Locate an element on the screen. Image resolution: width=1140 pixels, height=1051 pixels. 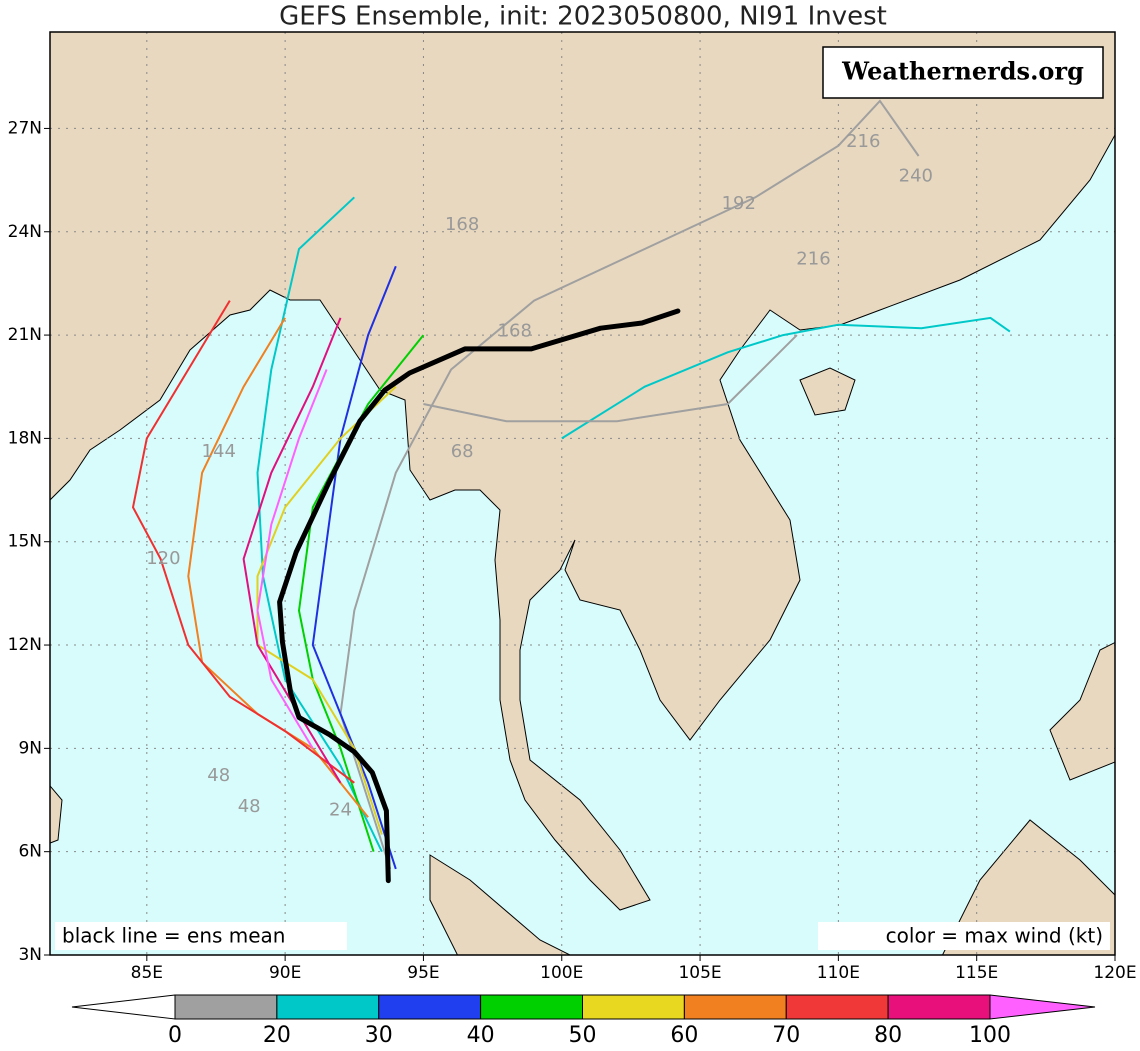
x-tick-label: 115E is located at coordinates (976, 973).